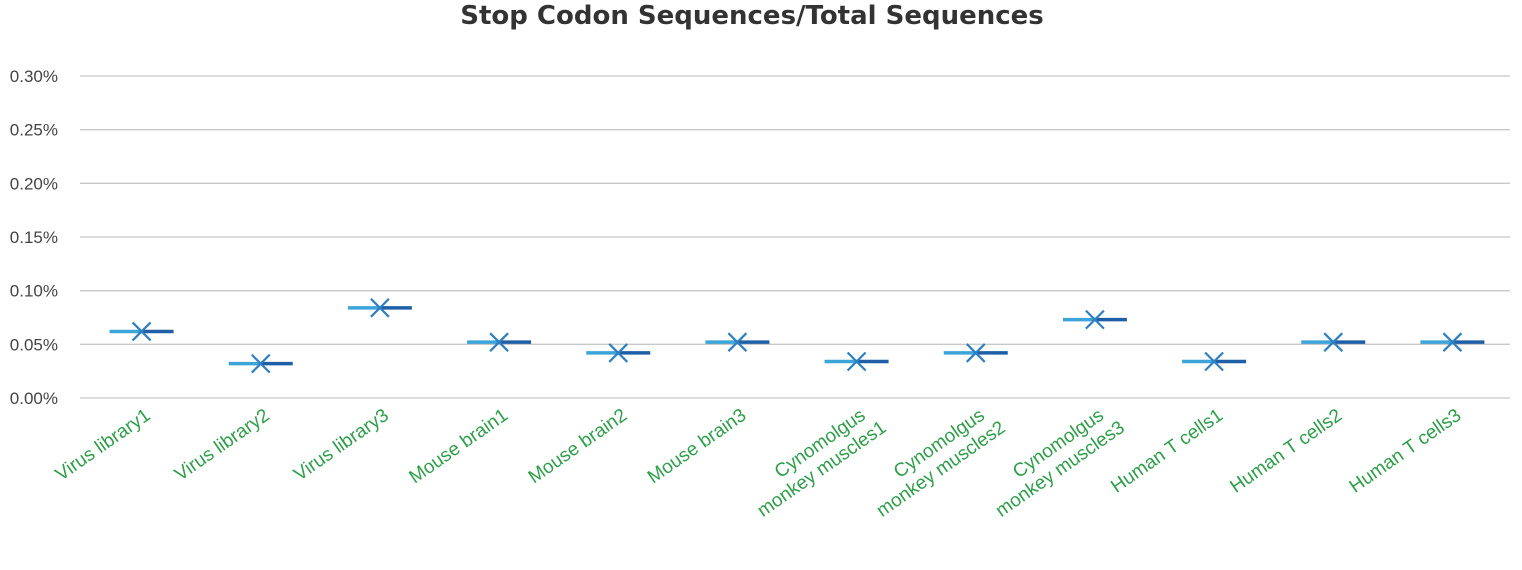  What do you see at coordinates (1406, 451) in the screenshot?
I see `x-tick-label: Human T cells3` at bounding box center [1406, 451].